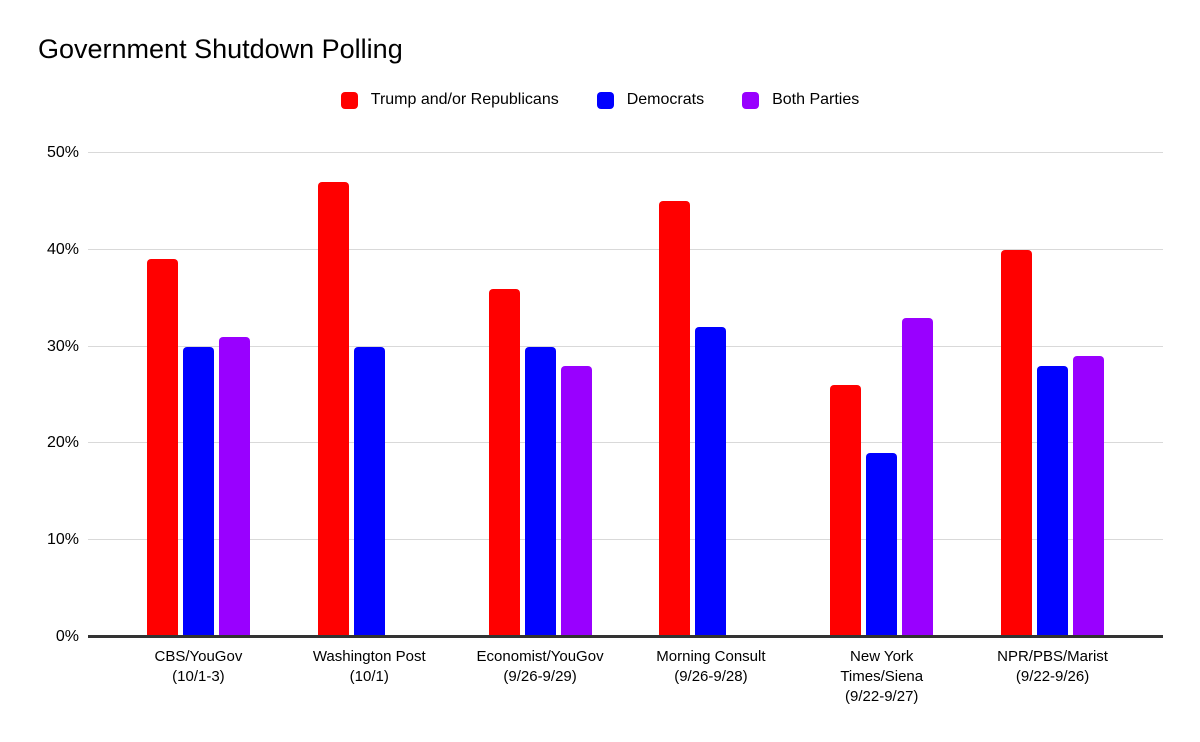  What do you see at coordinates (62, 346) in the screenshot?
I see `y-axis-tick-label: 30%` at bounding box center [62, 346].